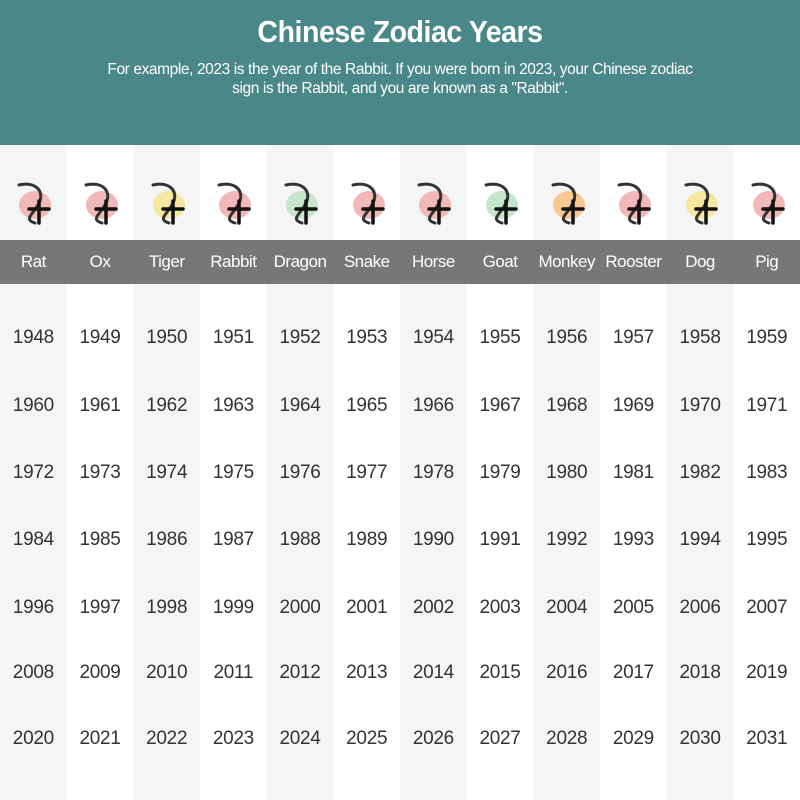 This screenshot has width=800, height=800. What do you see at coordinates (366, 261) in the screenshot?
I see `sign-label-snake: Snake` at bounding box center [366, 261].